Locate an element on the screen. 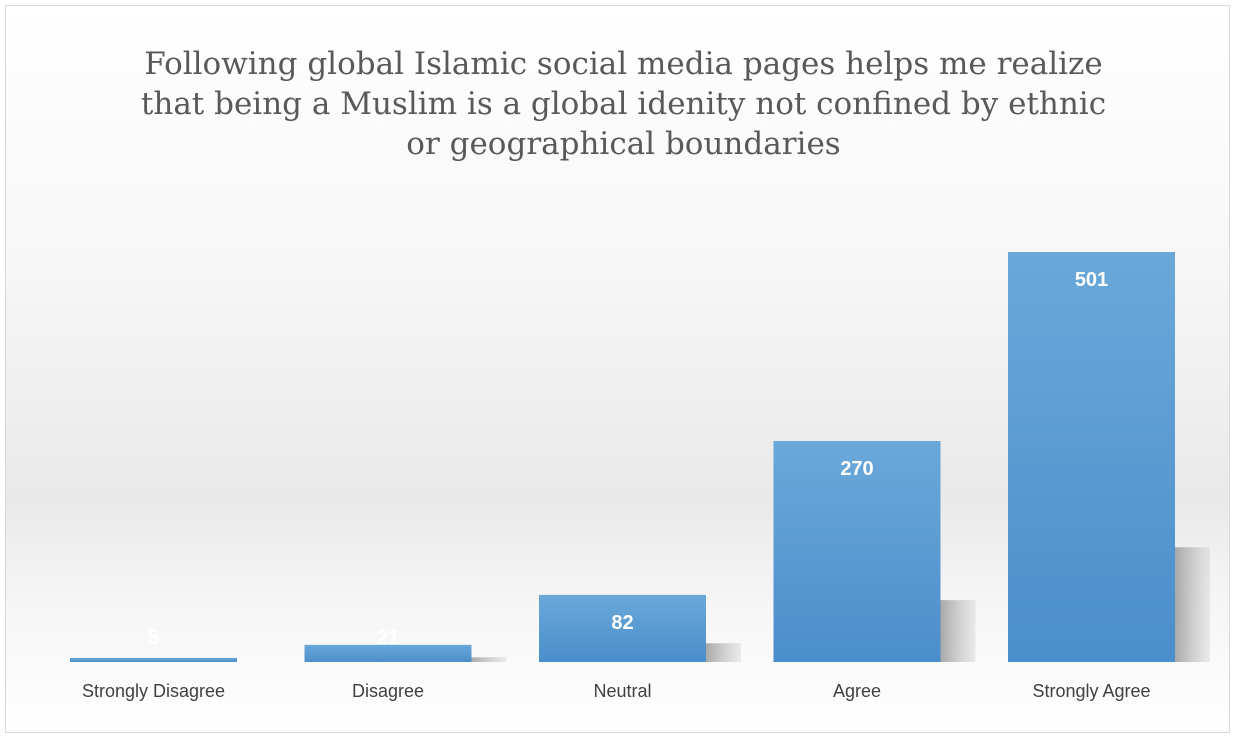 The width and height of the screenshot is (1235, 738). bar-shadow-disagree is located at coordinates (489, 659).